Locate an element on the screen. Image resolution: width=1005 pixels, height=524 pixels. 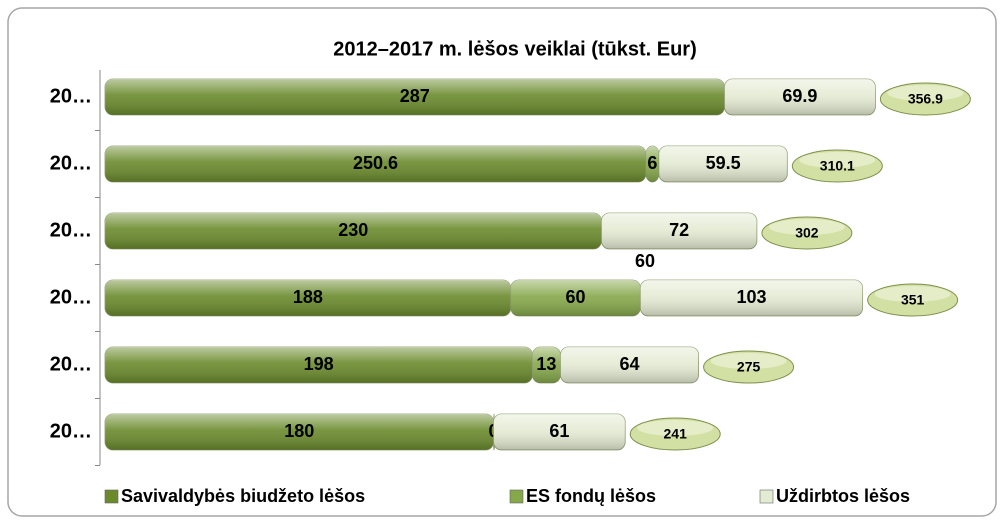
data-label: 188 is located at coordinates (308, 297).